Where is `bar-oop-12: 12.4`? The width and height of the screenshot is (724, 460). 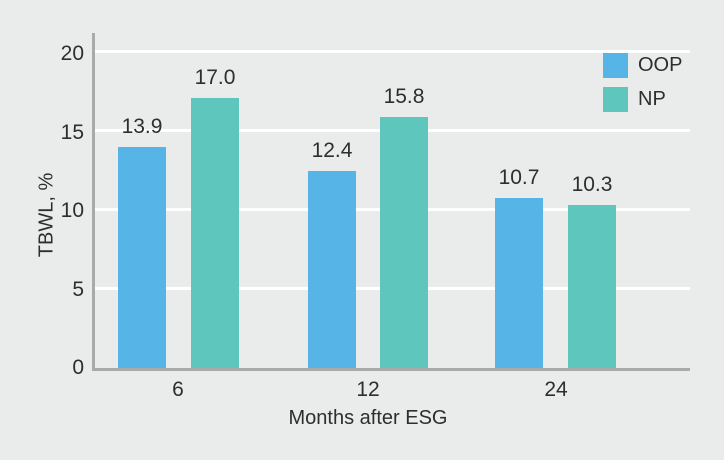 bar-oop-12: 12.4 is located at coordinates (332, 254).